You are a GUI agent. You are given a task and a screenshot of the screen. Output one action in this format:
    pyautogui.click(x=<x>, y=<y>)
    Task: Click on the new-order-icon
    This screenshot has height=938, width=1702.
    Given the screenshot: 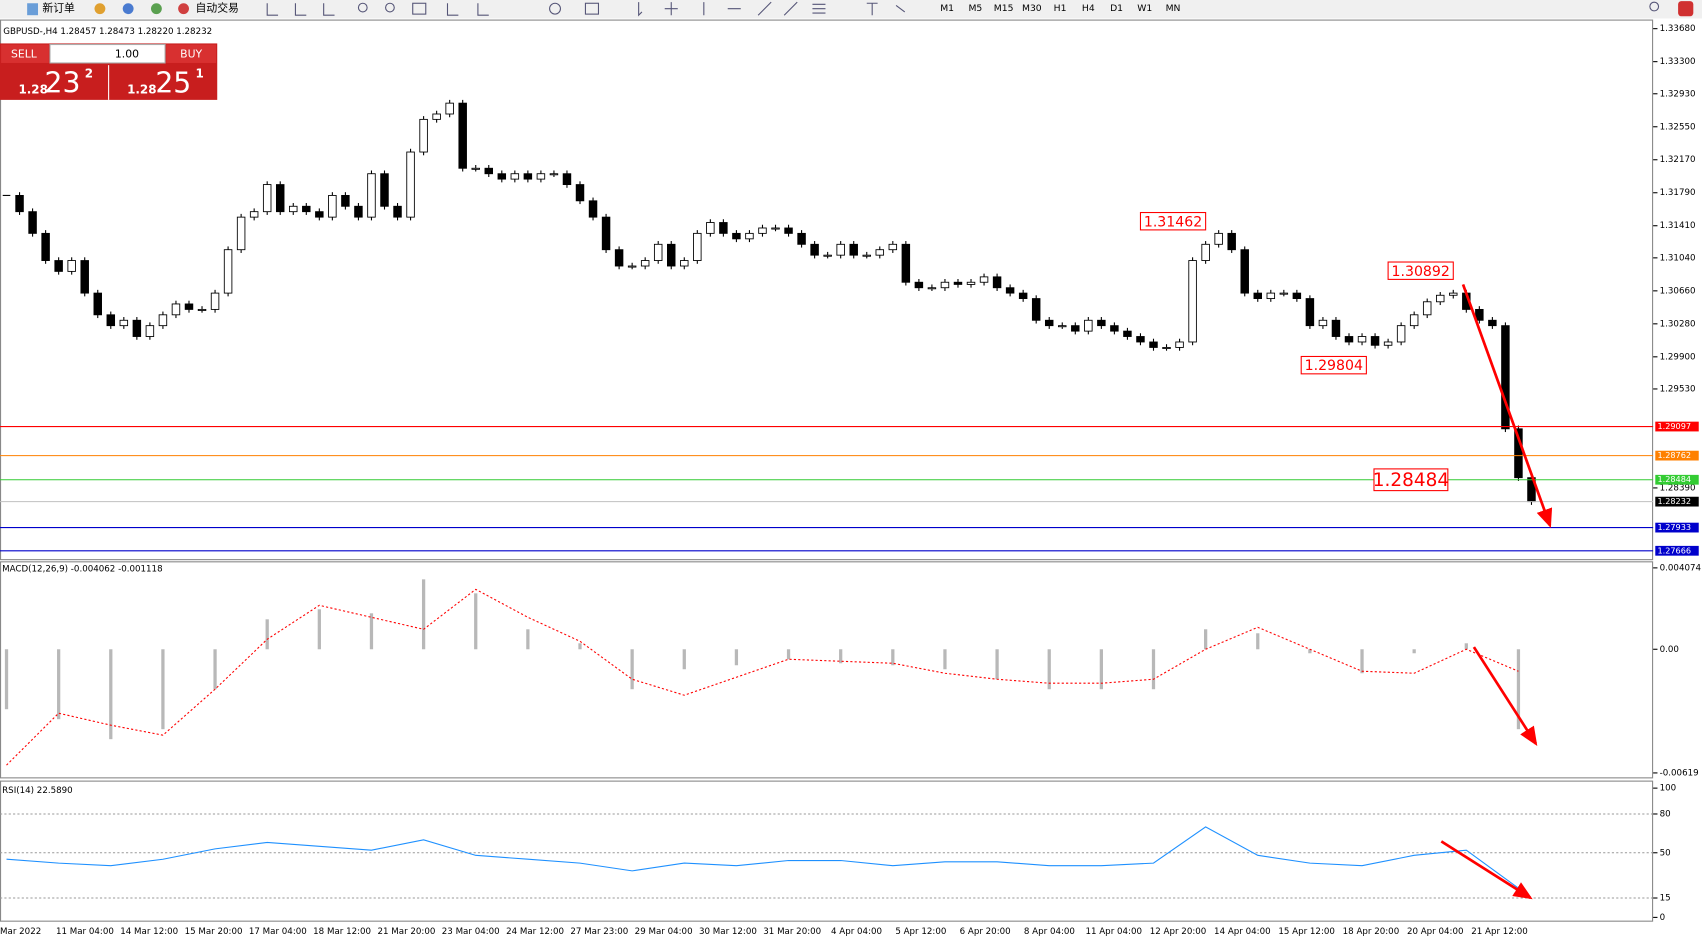 What is the action you would take?
    pyautogui.click(x=33, y=9)
    